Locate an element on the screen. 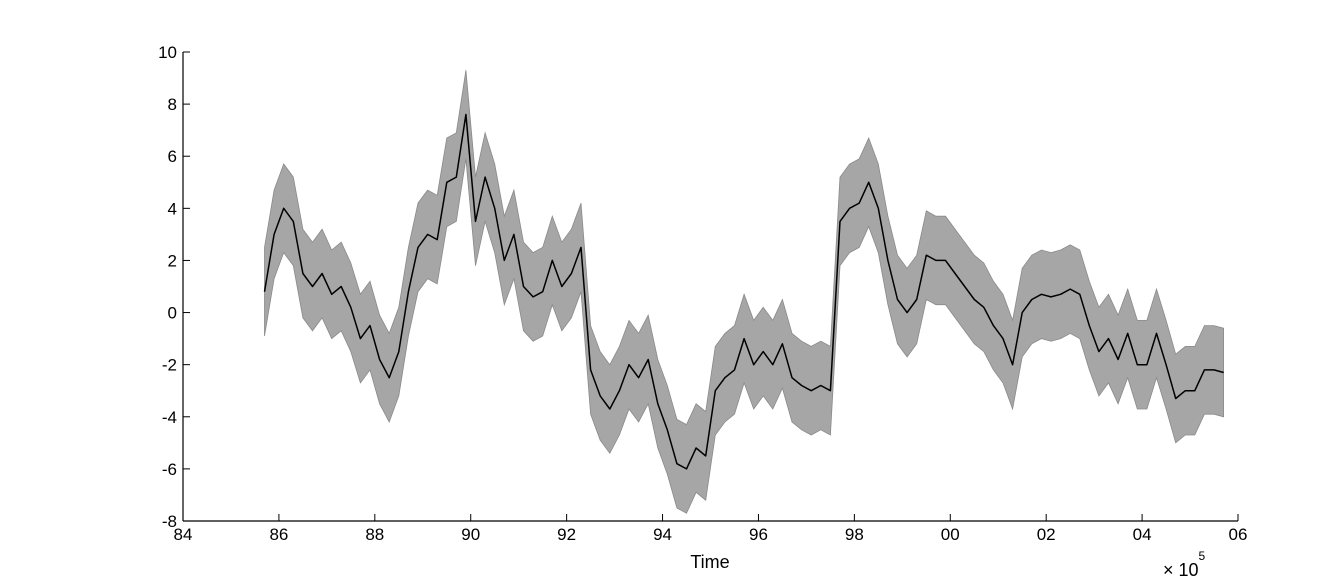 This screenshot has height=581, width=1344. x-scale-multiplier: × 10⁵ is located at coordinates (1184, 564).